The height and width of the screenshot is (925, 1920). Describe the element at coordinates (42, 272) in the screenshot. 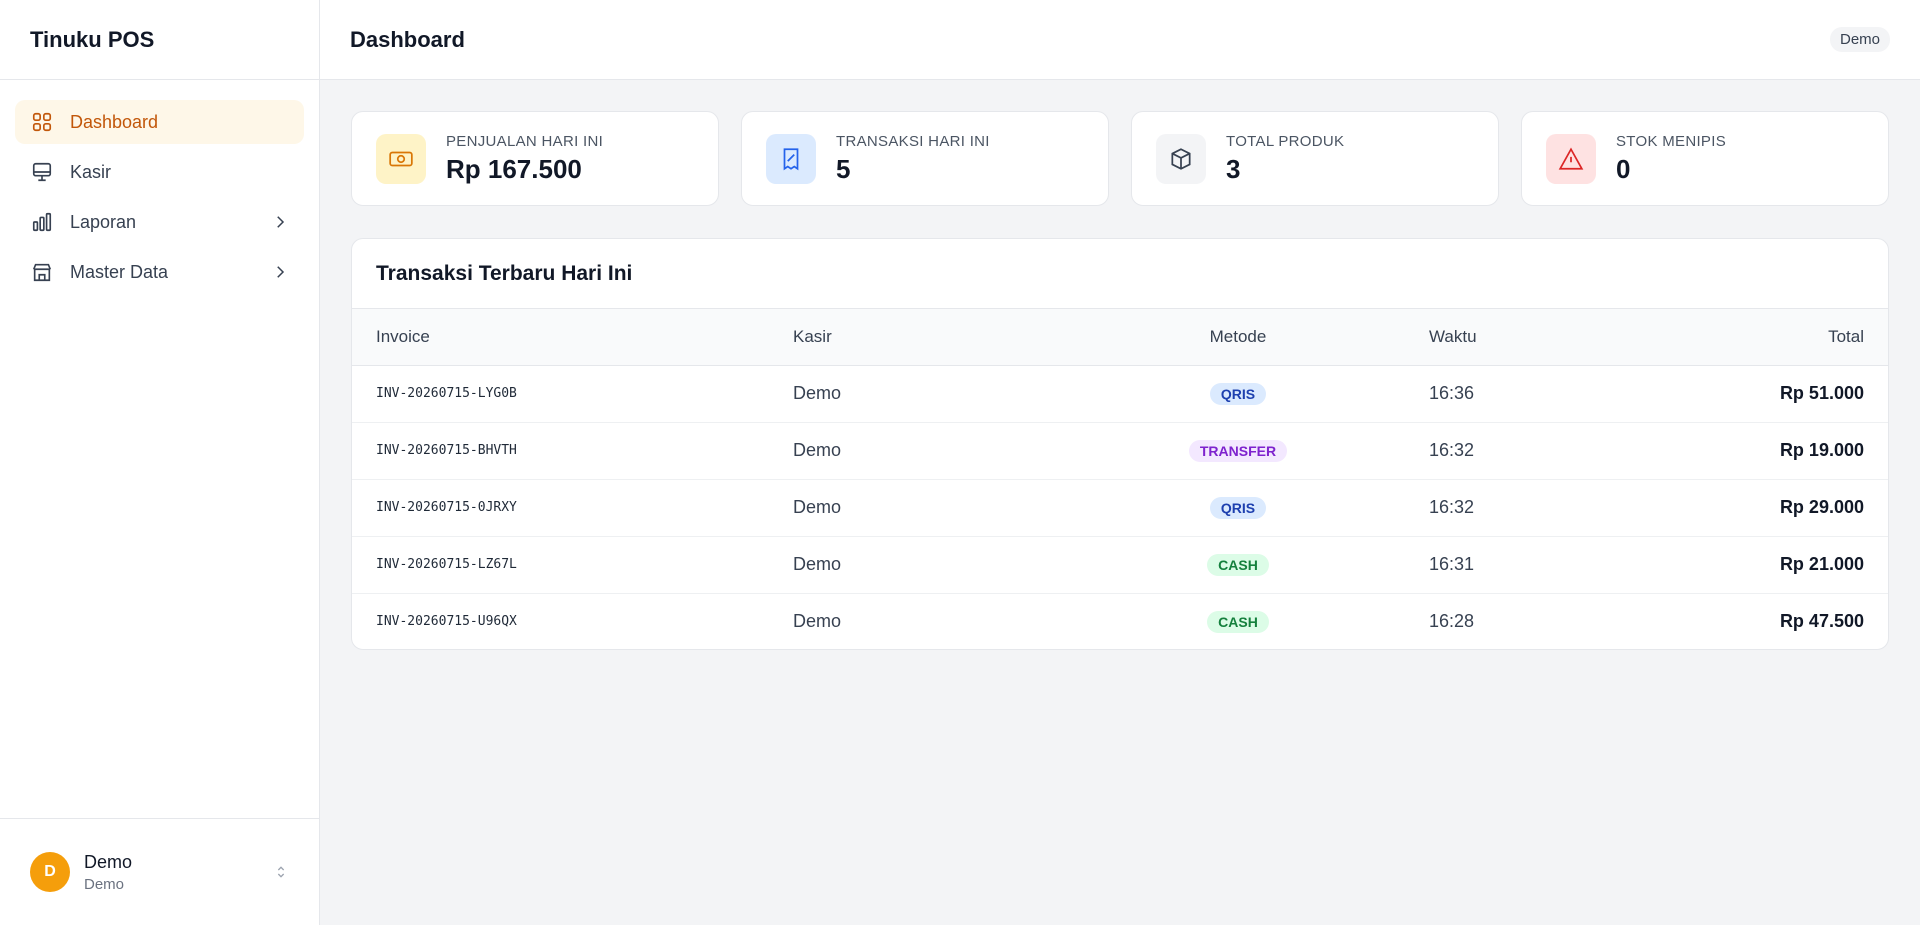

I see `store-icon` at that location.